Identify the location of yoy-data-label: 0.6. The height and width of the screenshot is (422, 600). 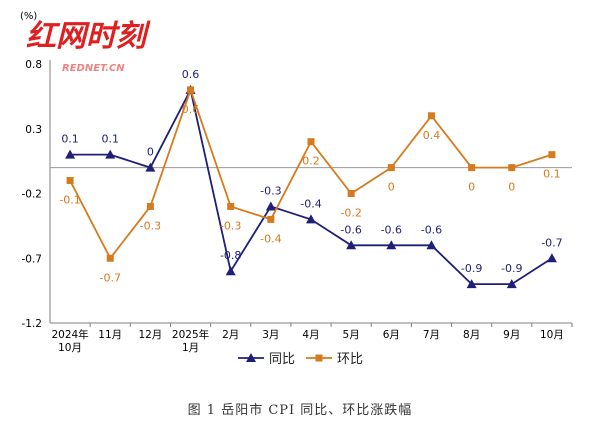
(191, 74).